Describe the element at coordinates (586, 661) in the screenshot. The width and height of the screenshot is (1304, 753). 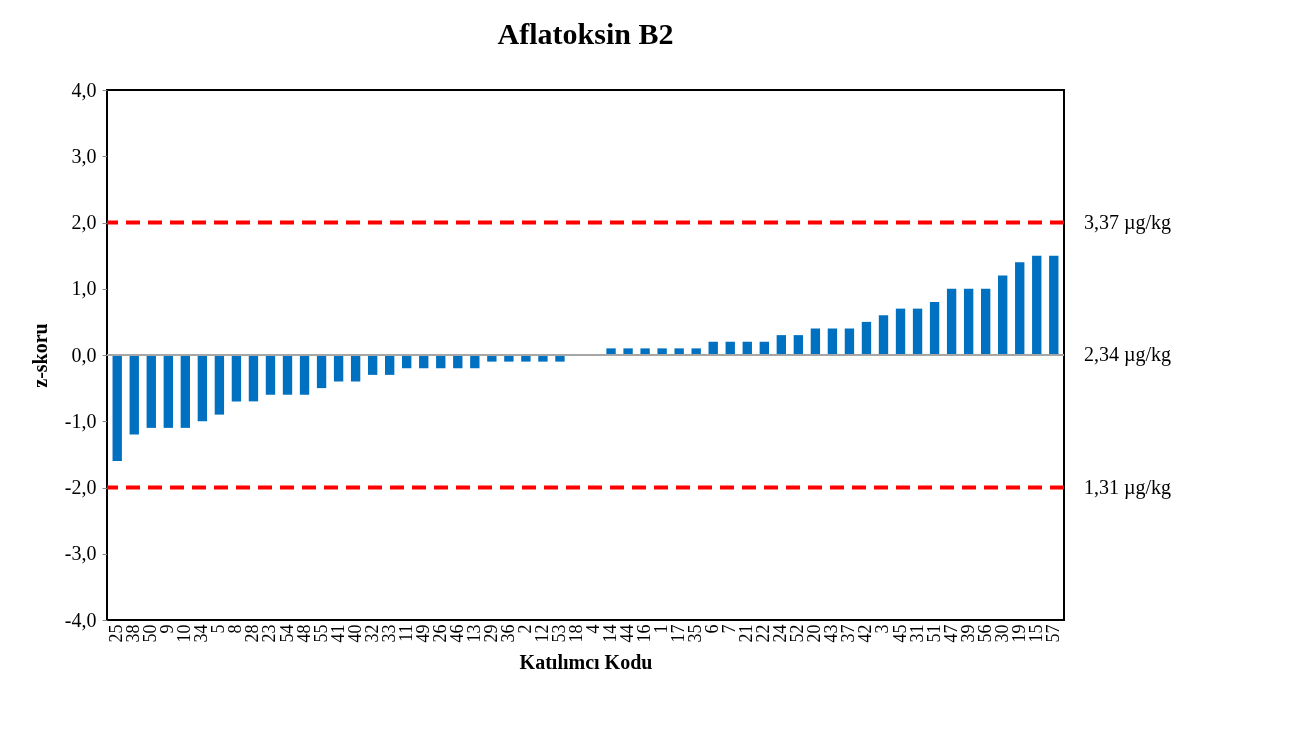
I see `x-axis-title: Katılımcı Kodu` at that location.